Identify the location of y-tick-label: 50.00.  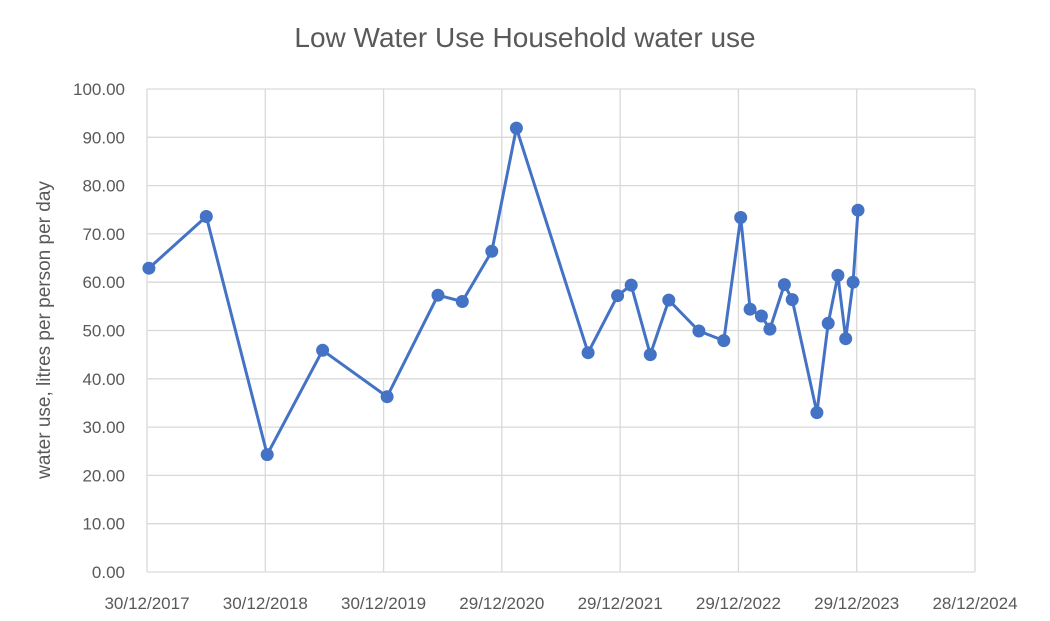
(103, 331).